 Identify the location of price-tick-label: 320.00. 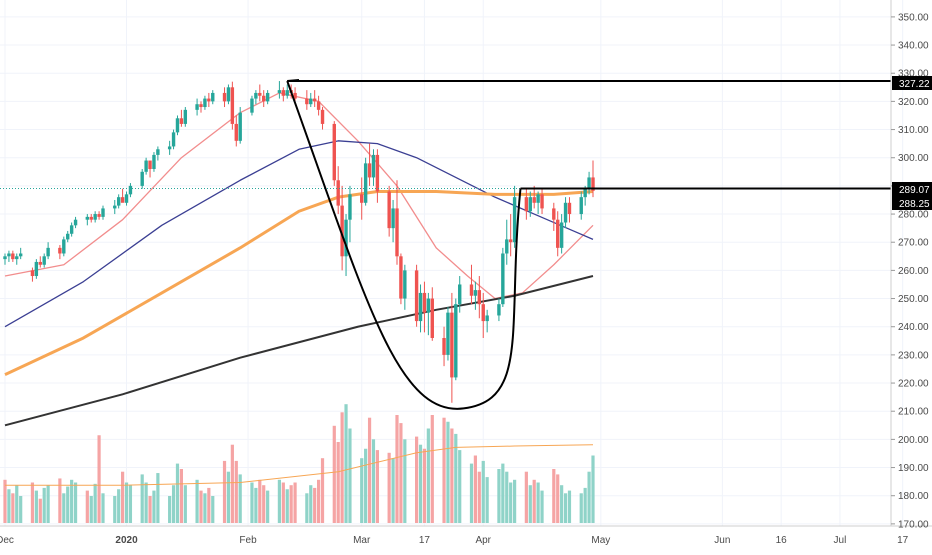
(913, 102).